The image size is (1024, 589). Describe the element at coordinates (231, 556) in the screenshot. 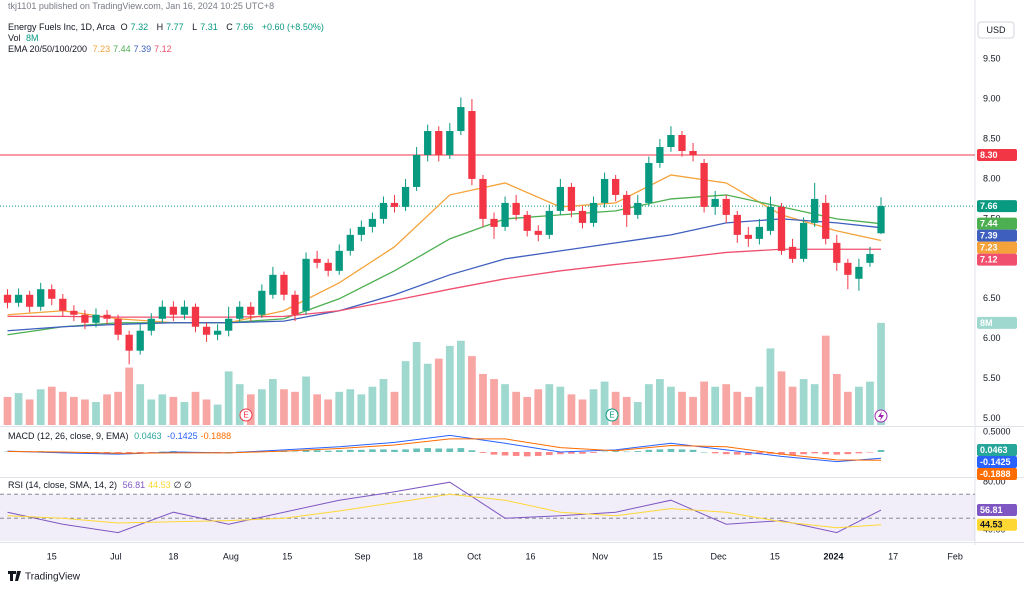

I see `x-tick-label: Aug` at that location.